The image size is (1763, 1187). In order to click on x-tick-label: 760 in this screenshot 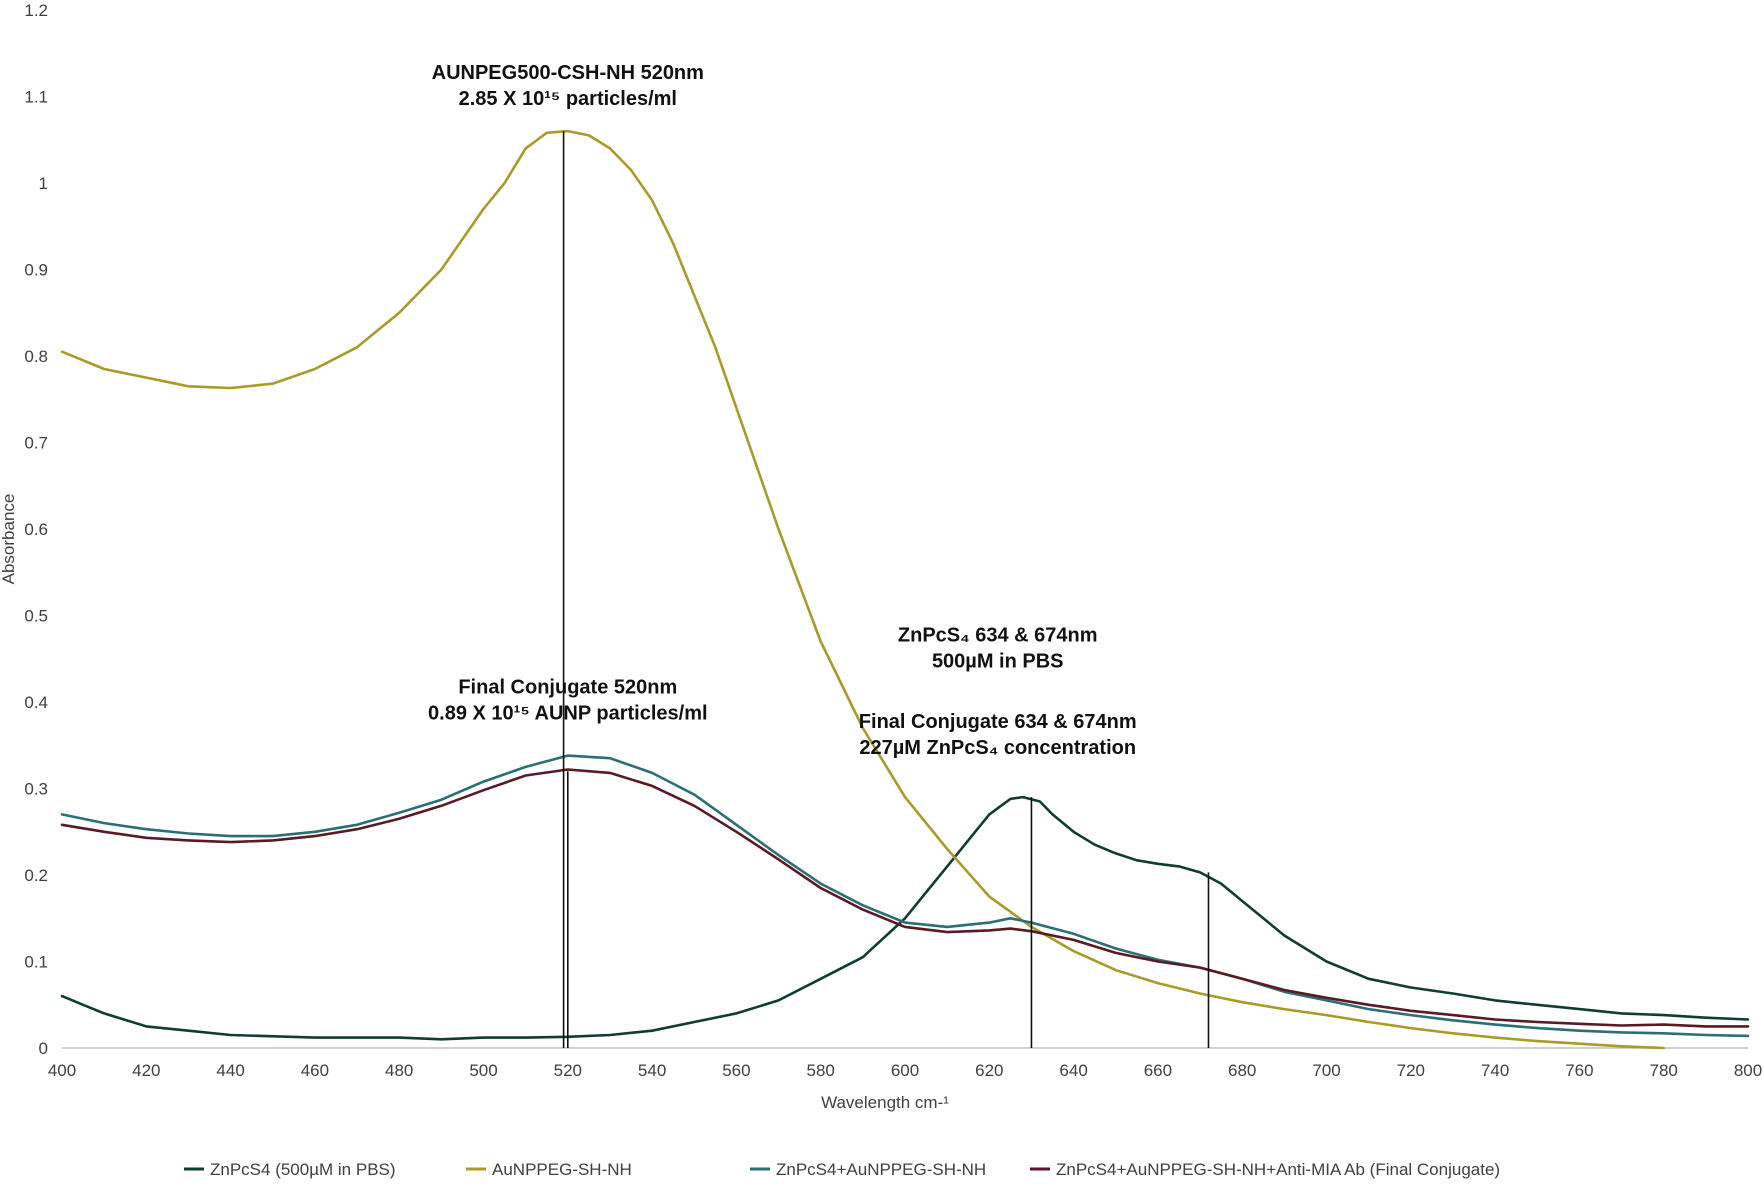, I will do `click(1579, 1070)`.